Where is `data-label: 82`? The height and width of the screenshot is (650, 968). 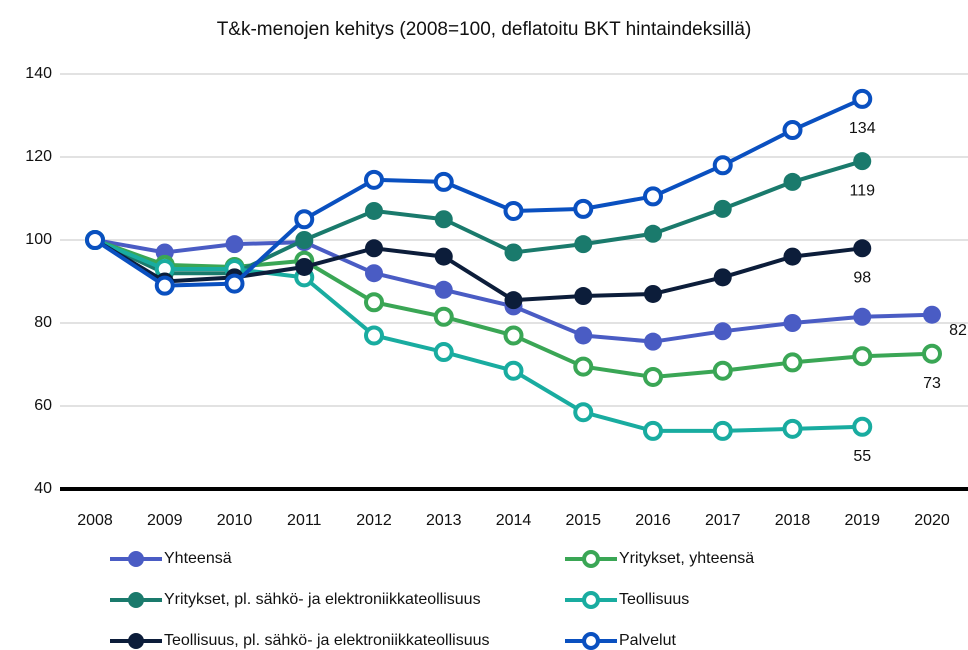
data-label: 82 is located at coordinates (958, 330).